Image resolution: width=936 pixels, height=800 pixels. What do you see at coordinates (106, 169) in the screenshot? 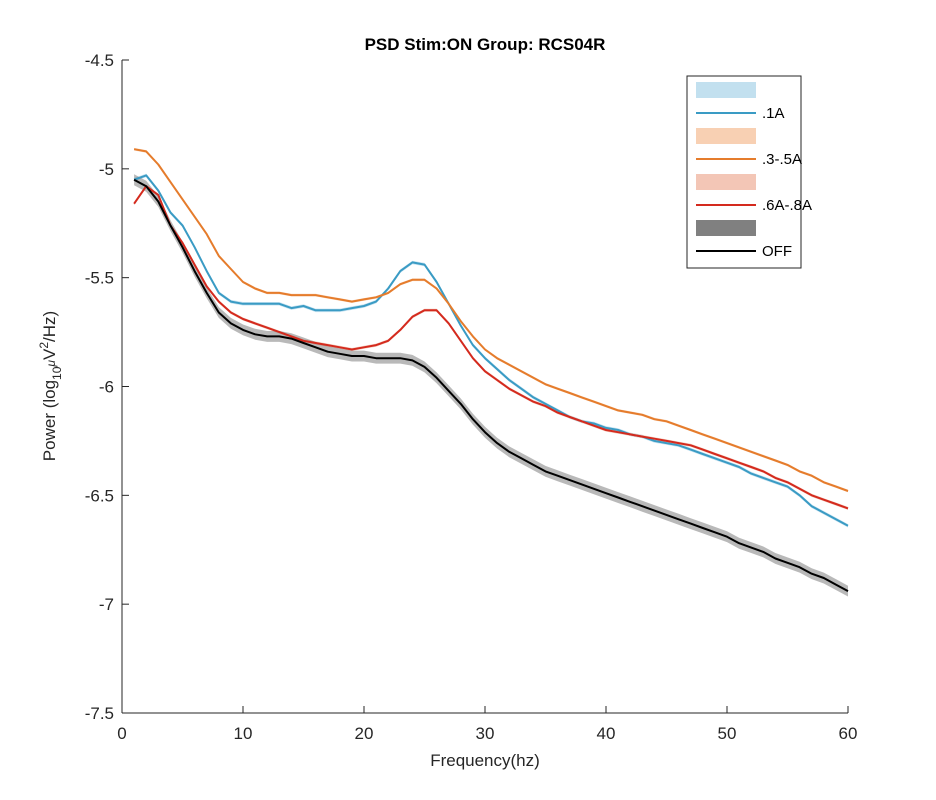
I see `y-tick-label: -5` at bounding box center [106, 169].